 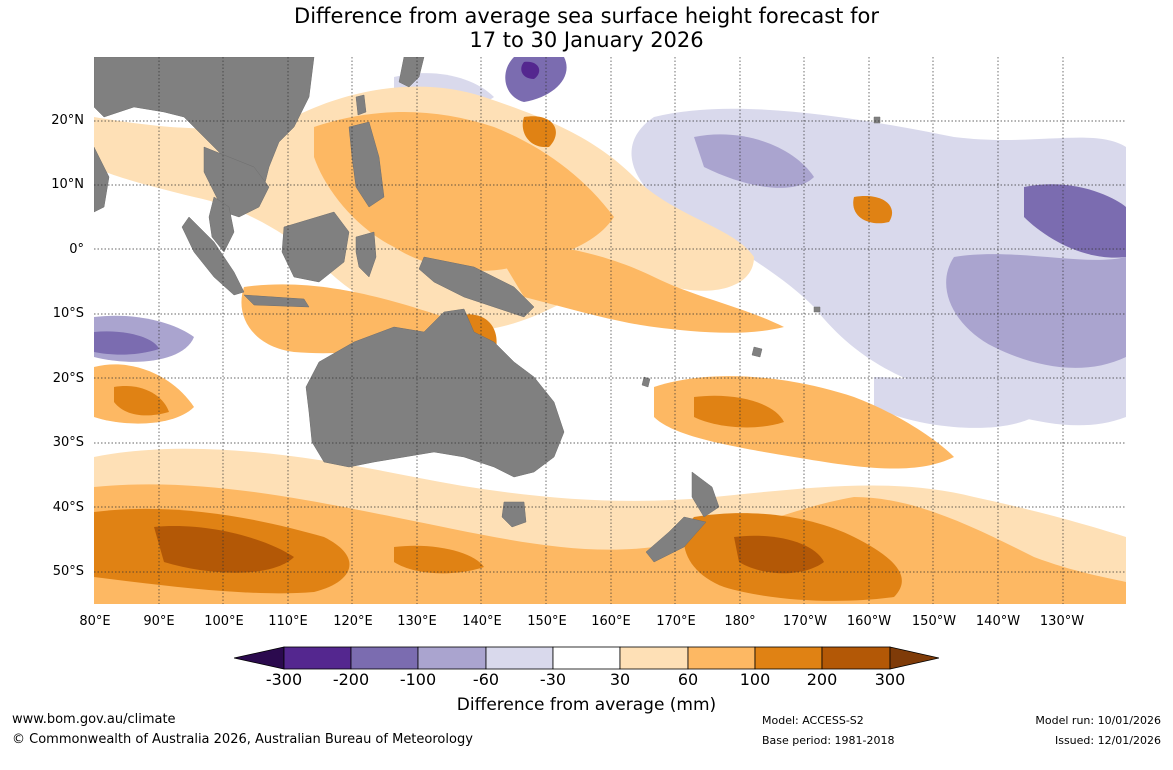 What do you see at coordinates (68, 378) in the screenshot?
I see `lat-label-20s: 20°S` at bounding box center [68, 378].